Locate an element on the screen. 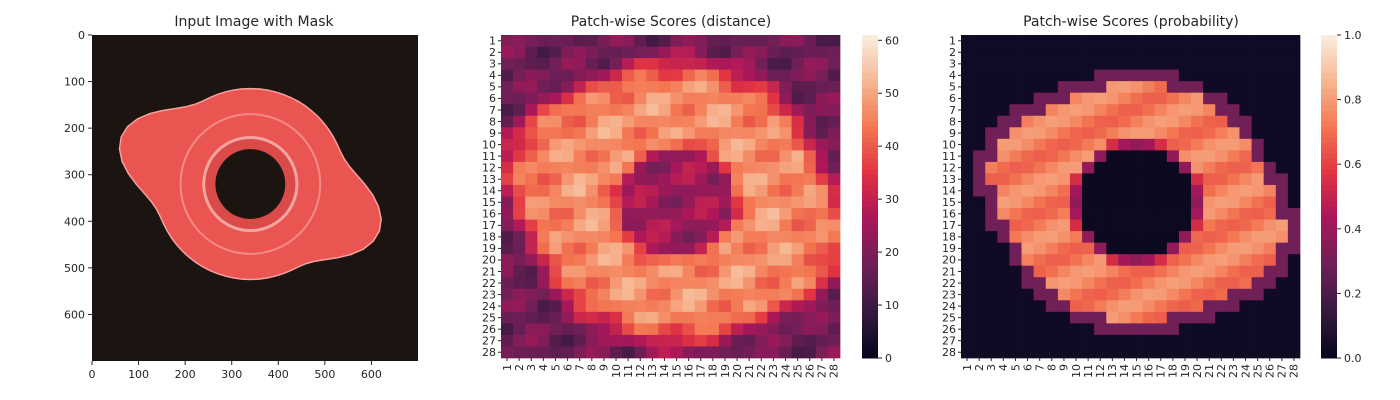 This screenshot has height=400, width=1400. distance-row-tick-label: 16 is located at coordinates (489, 214).